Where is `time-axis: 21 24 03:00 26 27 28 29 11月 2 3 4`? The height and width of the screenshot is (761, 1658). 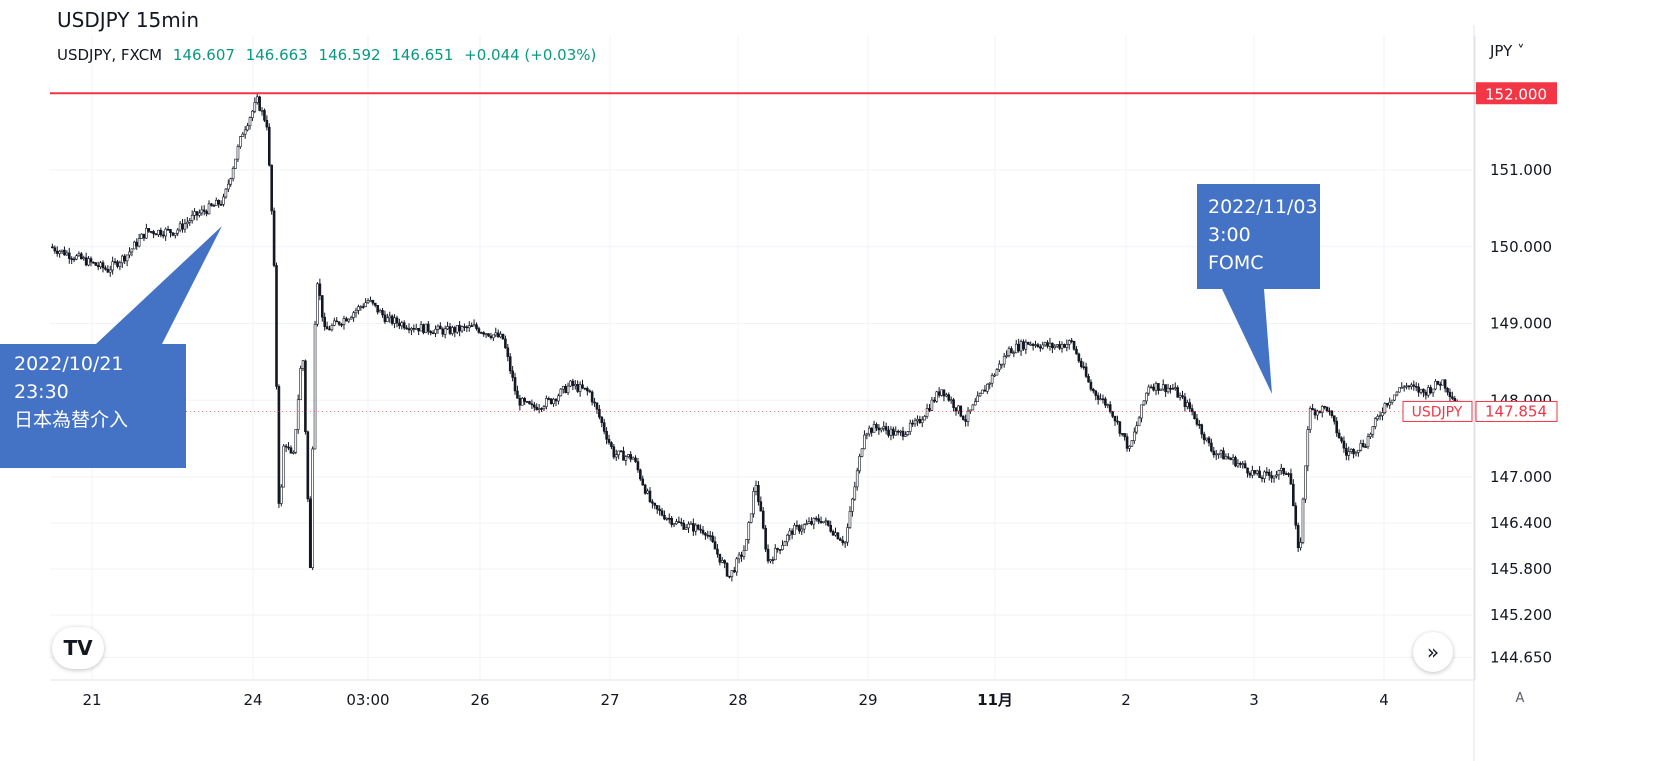
time-axis: 21 24 03:00 26 27 28 29 11月 2 3 4 is located at coordinates (735, 700).